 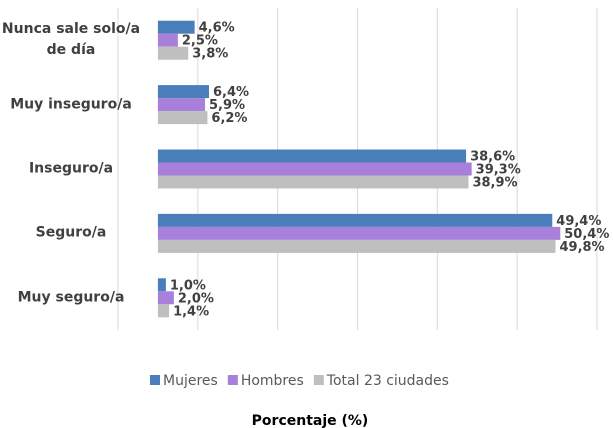 I want to click on category-label: Muy inseguro/a, so click(x=71, y=104).